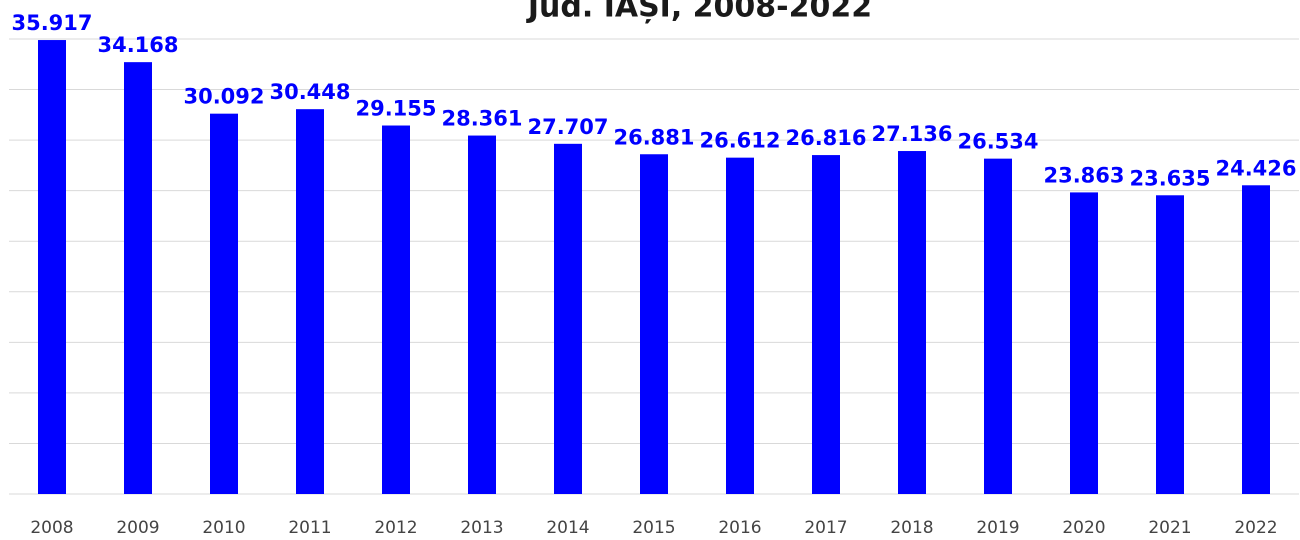 This screenshot has width=1300, height=540. What do you see at coordinates (51, 528) in the screenshot?
I see `x-tick-label: 2008` at bounding box center [51, 528].